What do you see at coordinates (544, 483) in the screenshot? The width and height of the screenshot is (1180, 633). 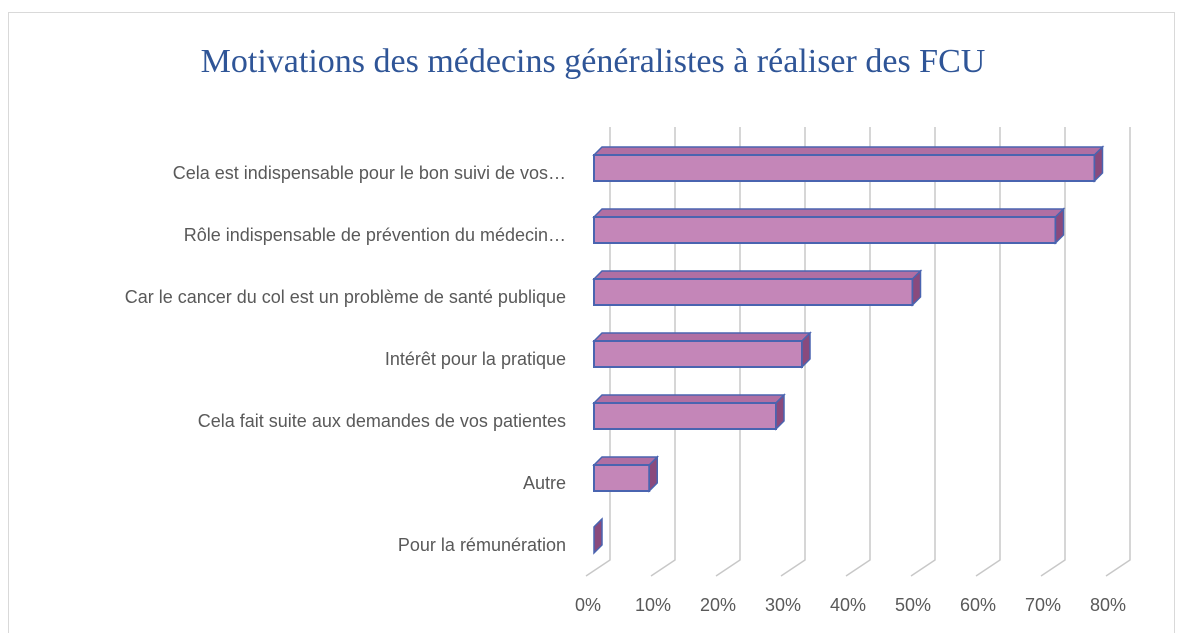 I see `y-tick-label: Autre` at bounding box center [544, 483].